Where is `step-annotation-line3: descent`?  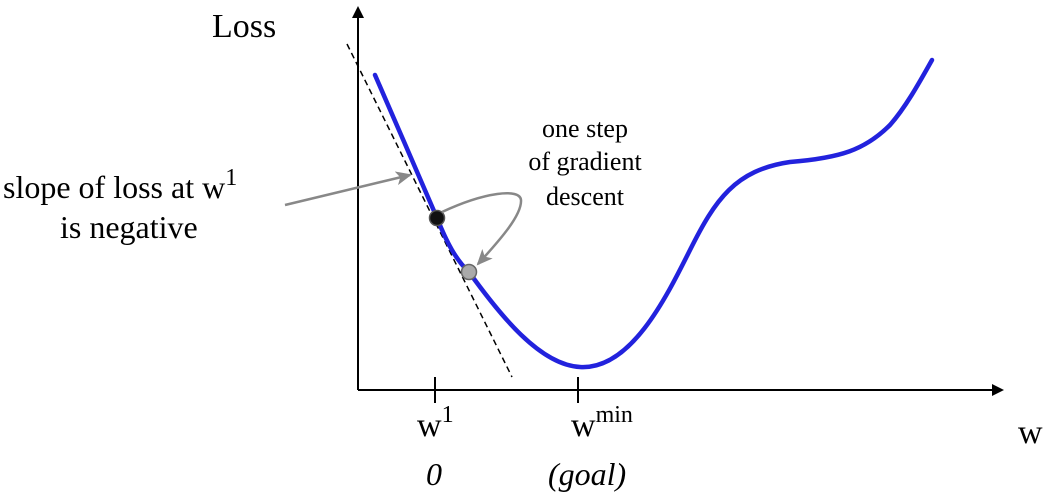
step-annotation-line3: descent is located at coordinates (585, 196).